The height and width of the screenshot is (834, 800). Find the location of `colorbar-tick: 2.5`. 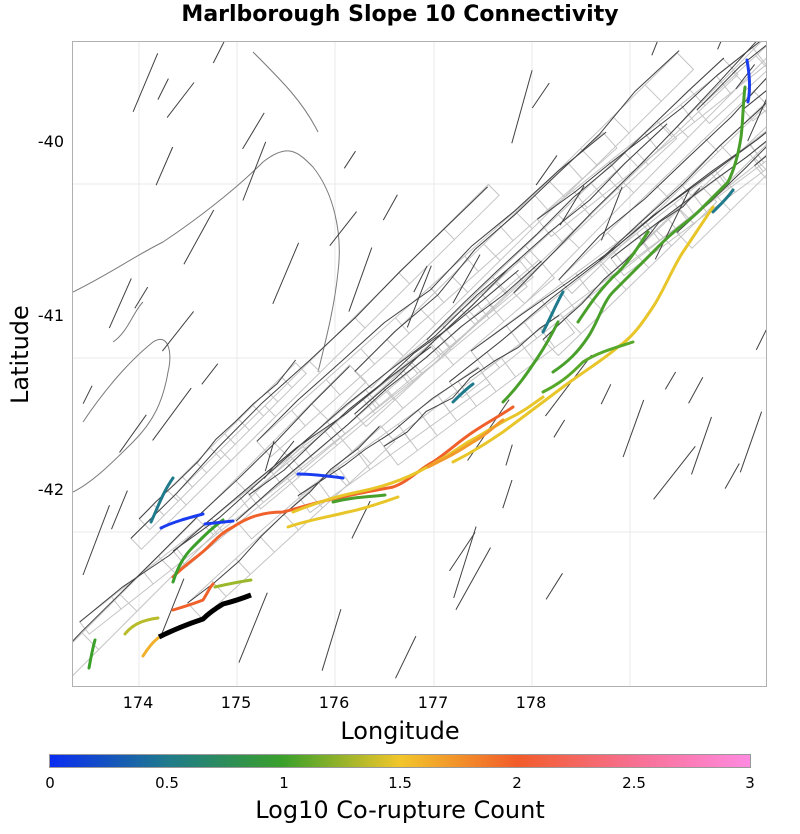

colorbar-tick: 2.5 is located at coordinates (634, 783).